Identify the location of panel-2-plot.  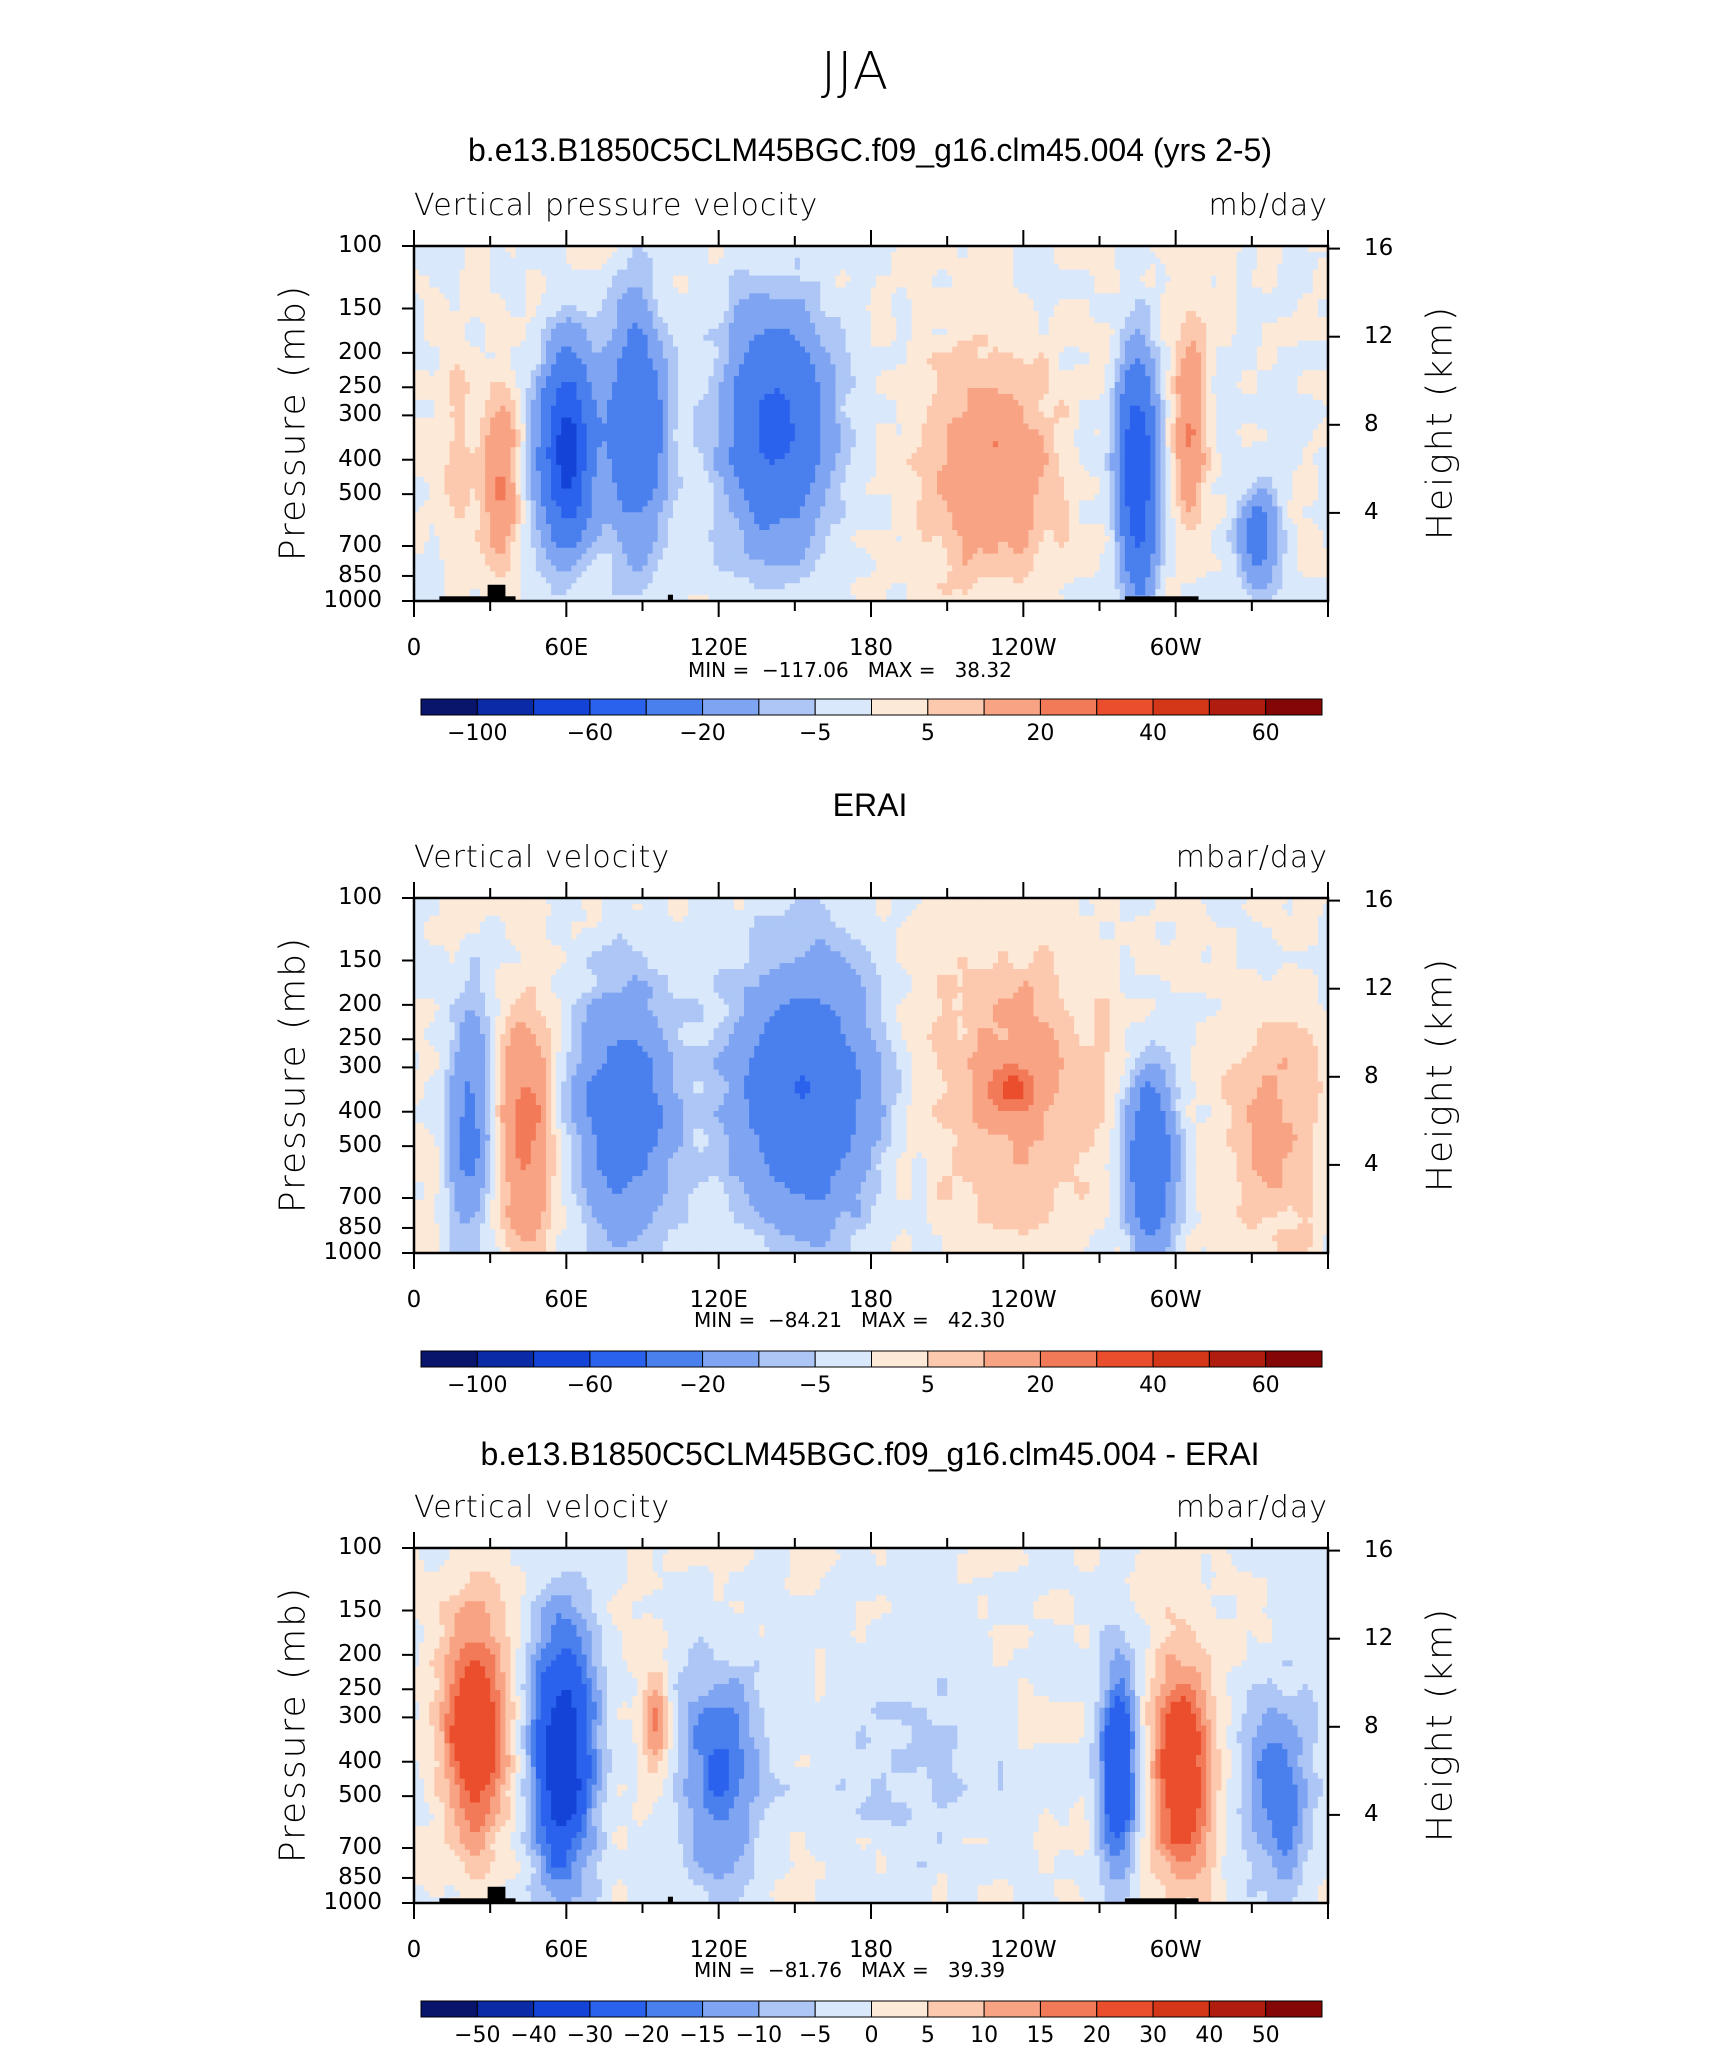
(871, 1075).